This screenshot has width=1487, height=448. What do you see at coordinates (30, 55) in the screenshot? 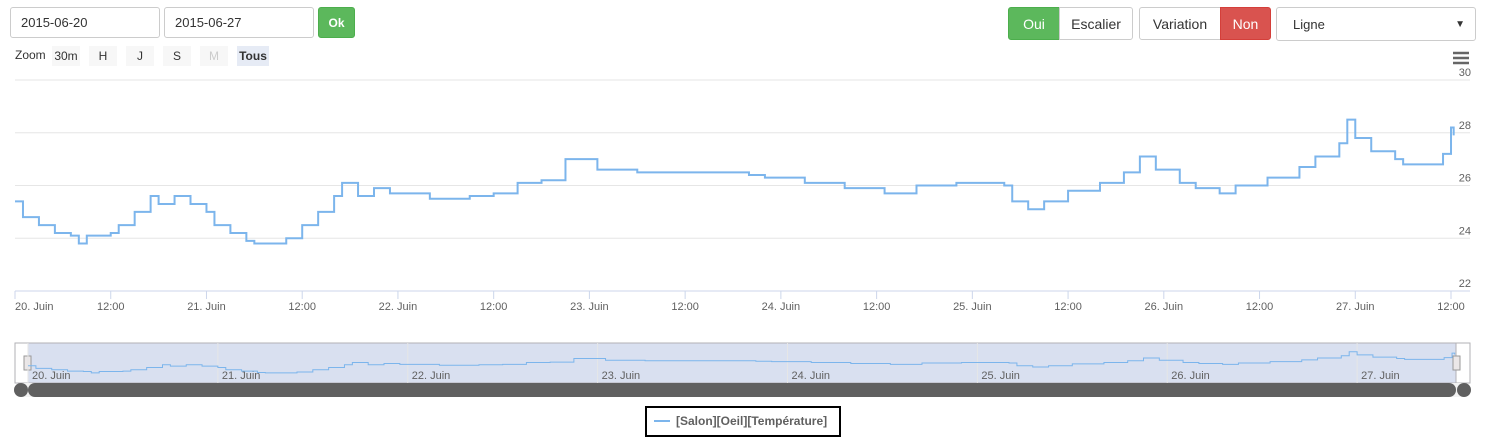
I see `zoom-label: Zoom` at bounding box center [30, 55].